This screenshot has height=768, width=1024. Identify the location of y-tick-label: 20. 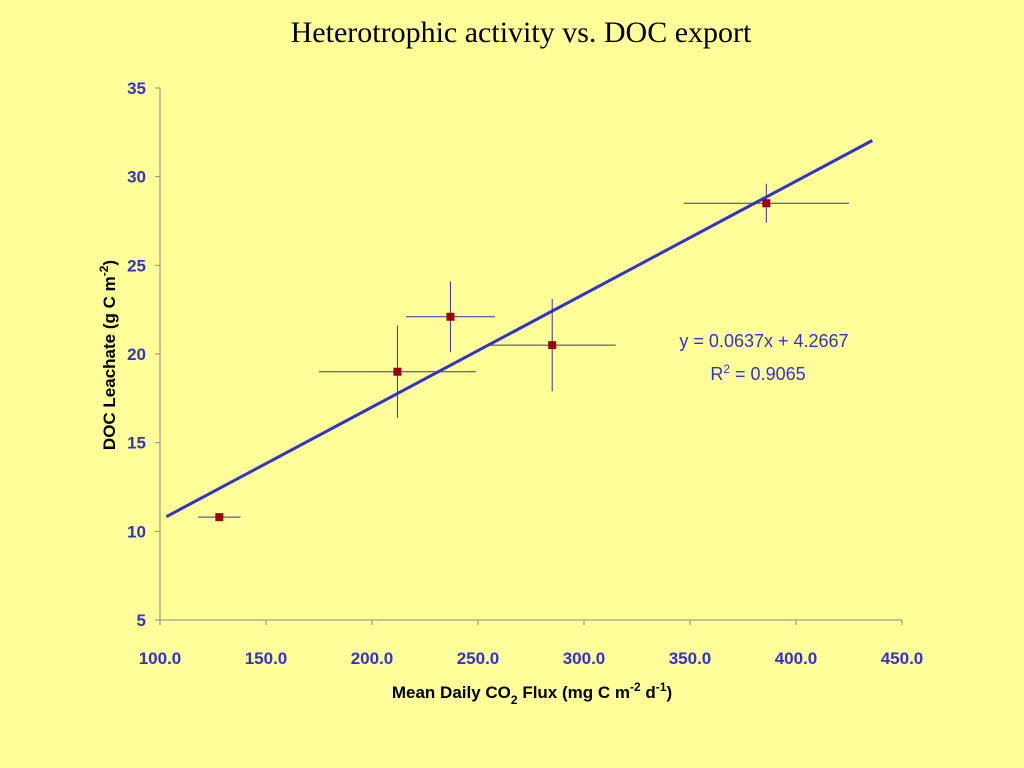
(136, 354).